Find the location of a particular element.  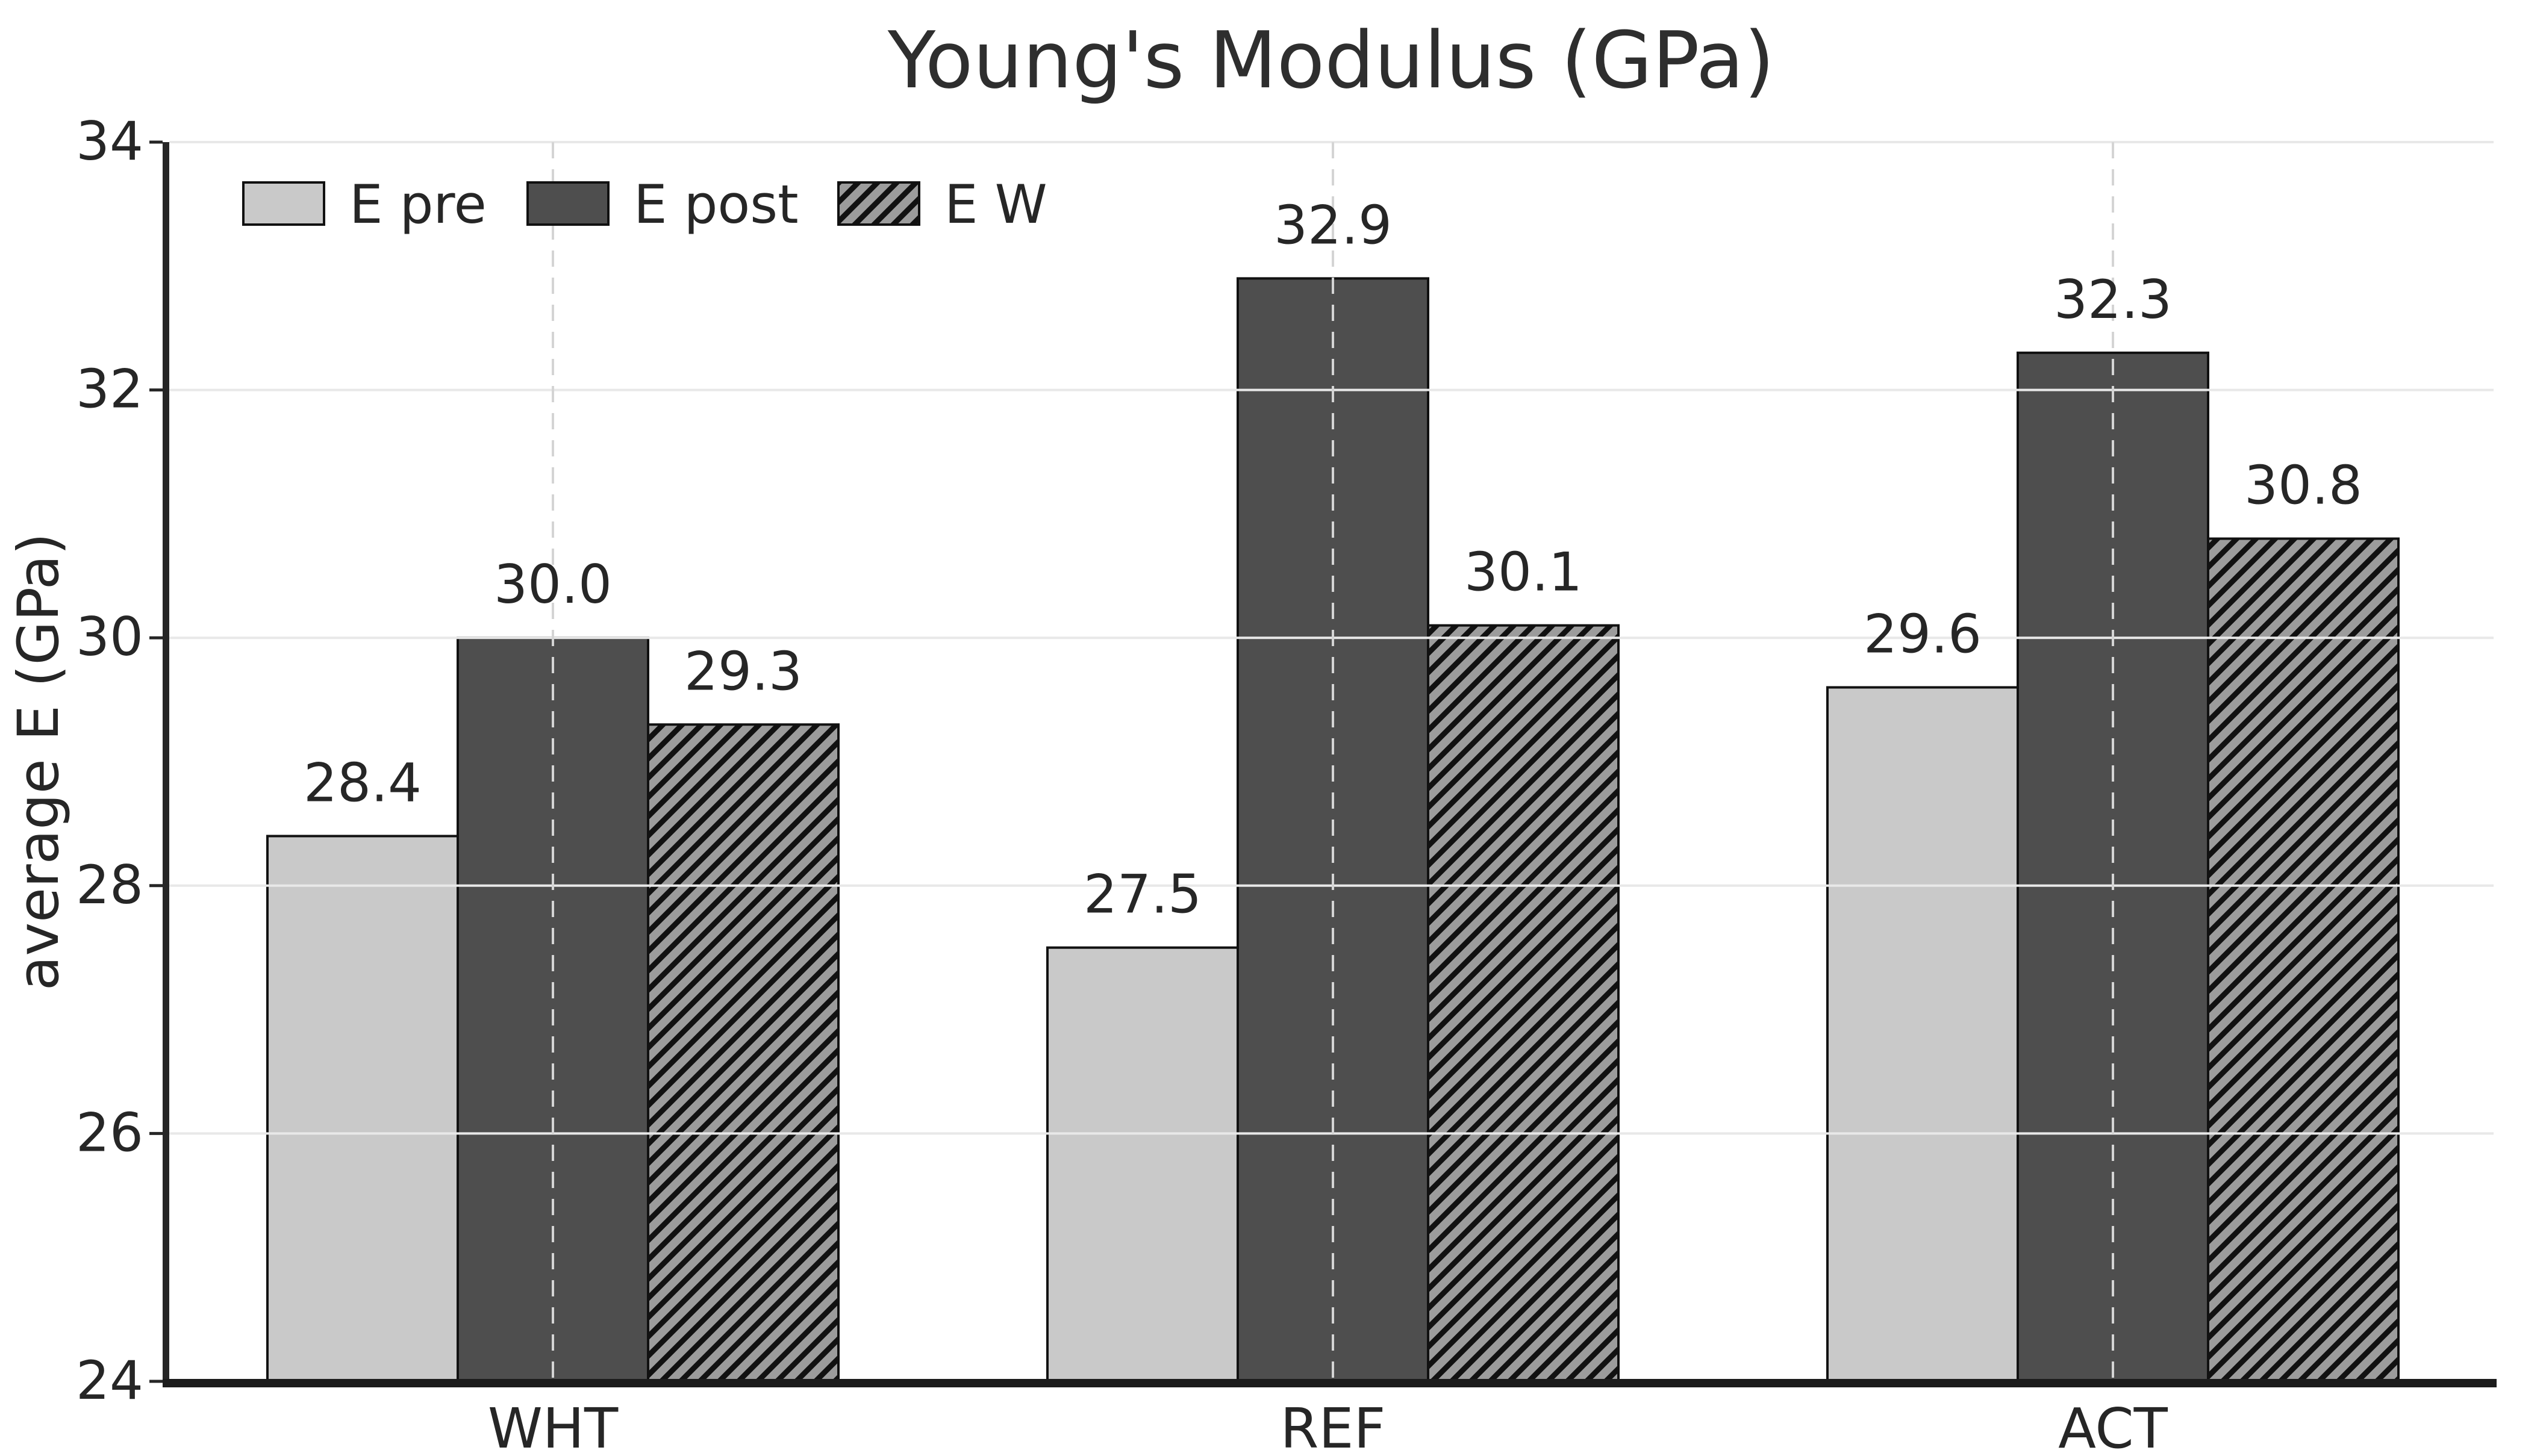

y-tick-label: 26 is located at coordinates (110, 1132).